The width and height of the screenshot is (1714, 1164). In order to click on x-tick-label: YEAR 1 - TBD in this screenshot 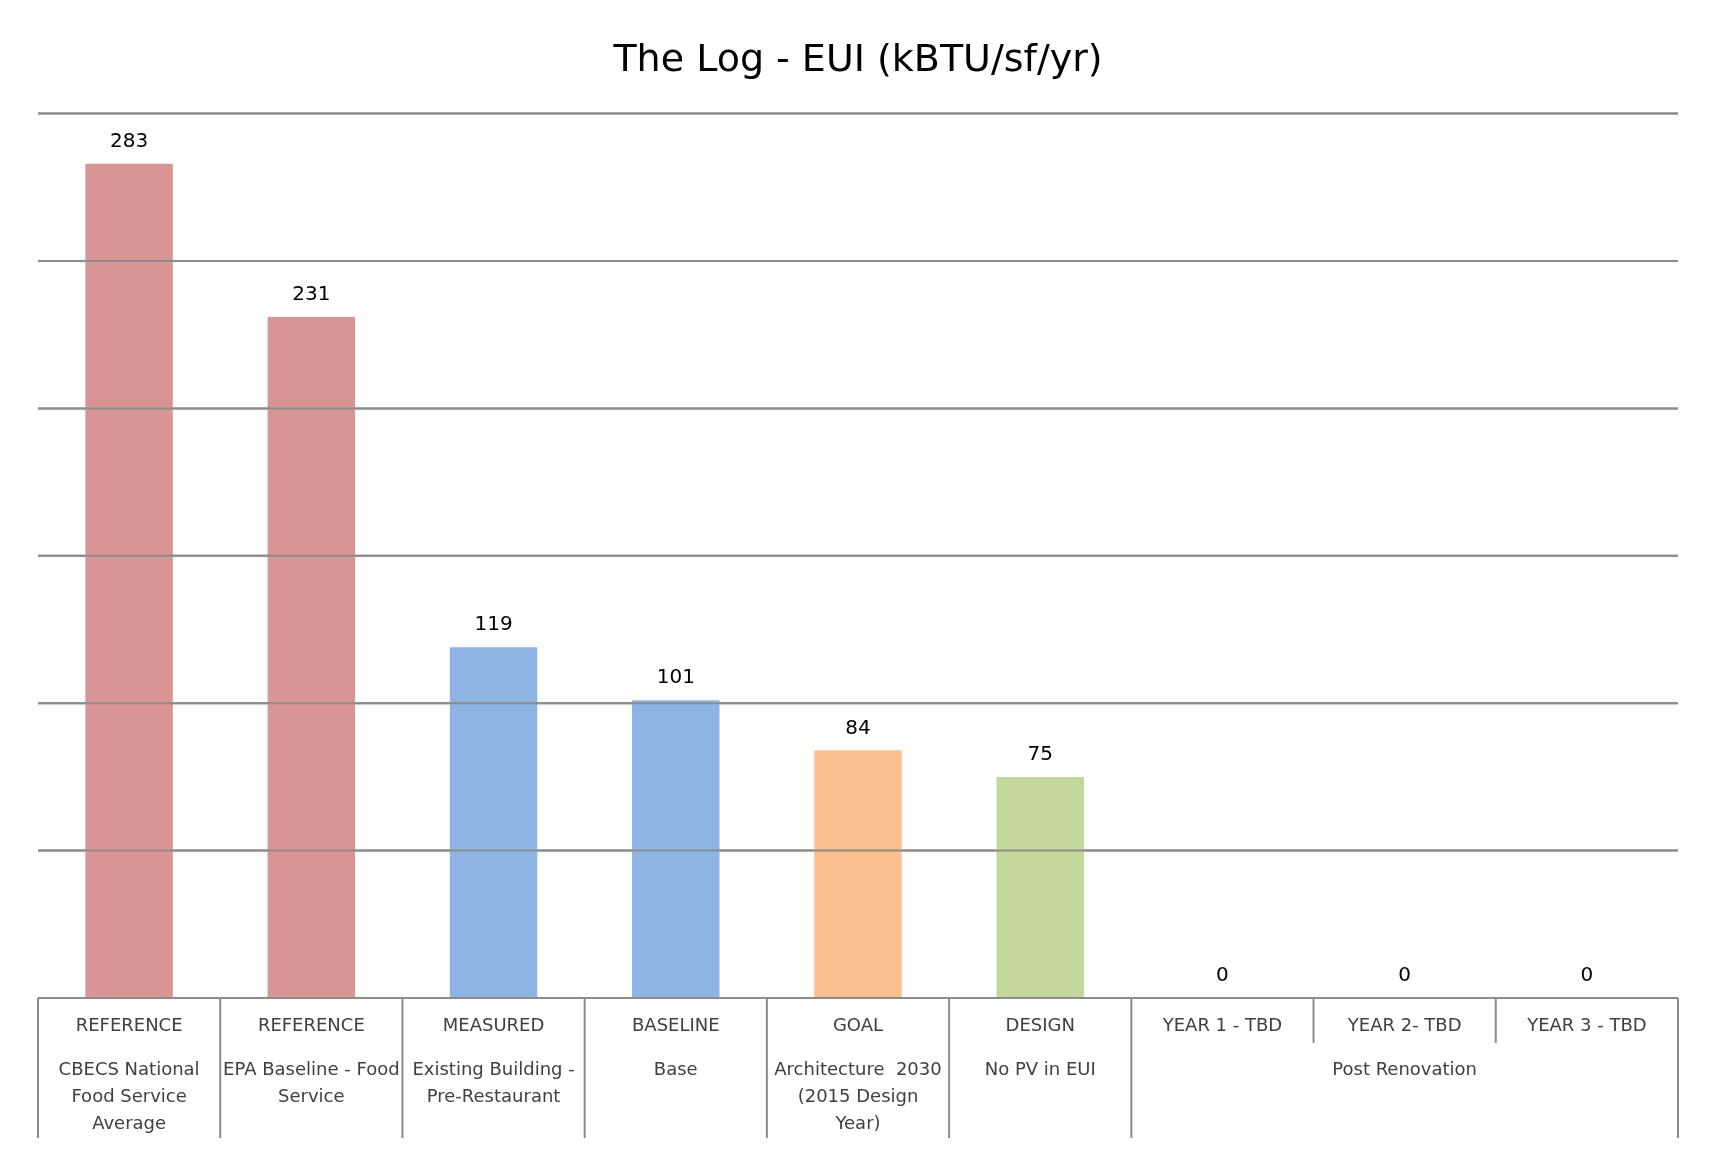, I will do `click(1222, 1024)`.